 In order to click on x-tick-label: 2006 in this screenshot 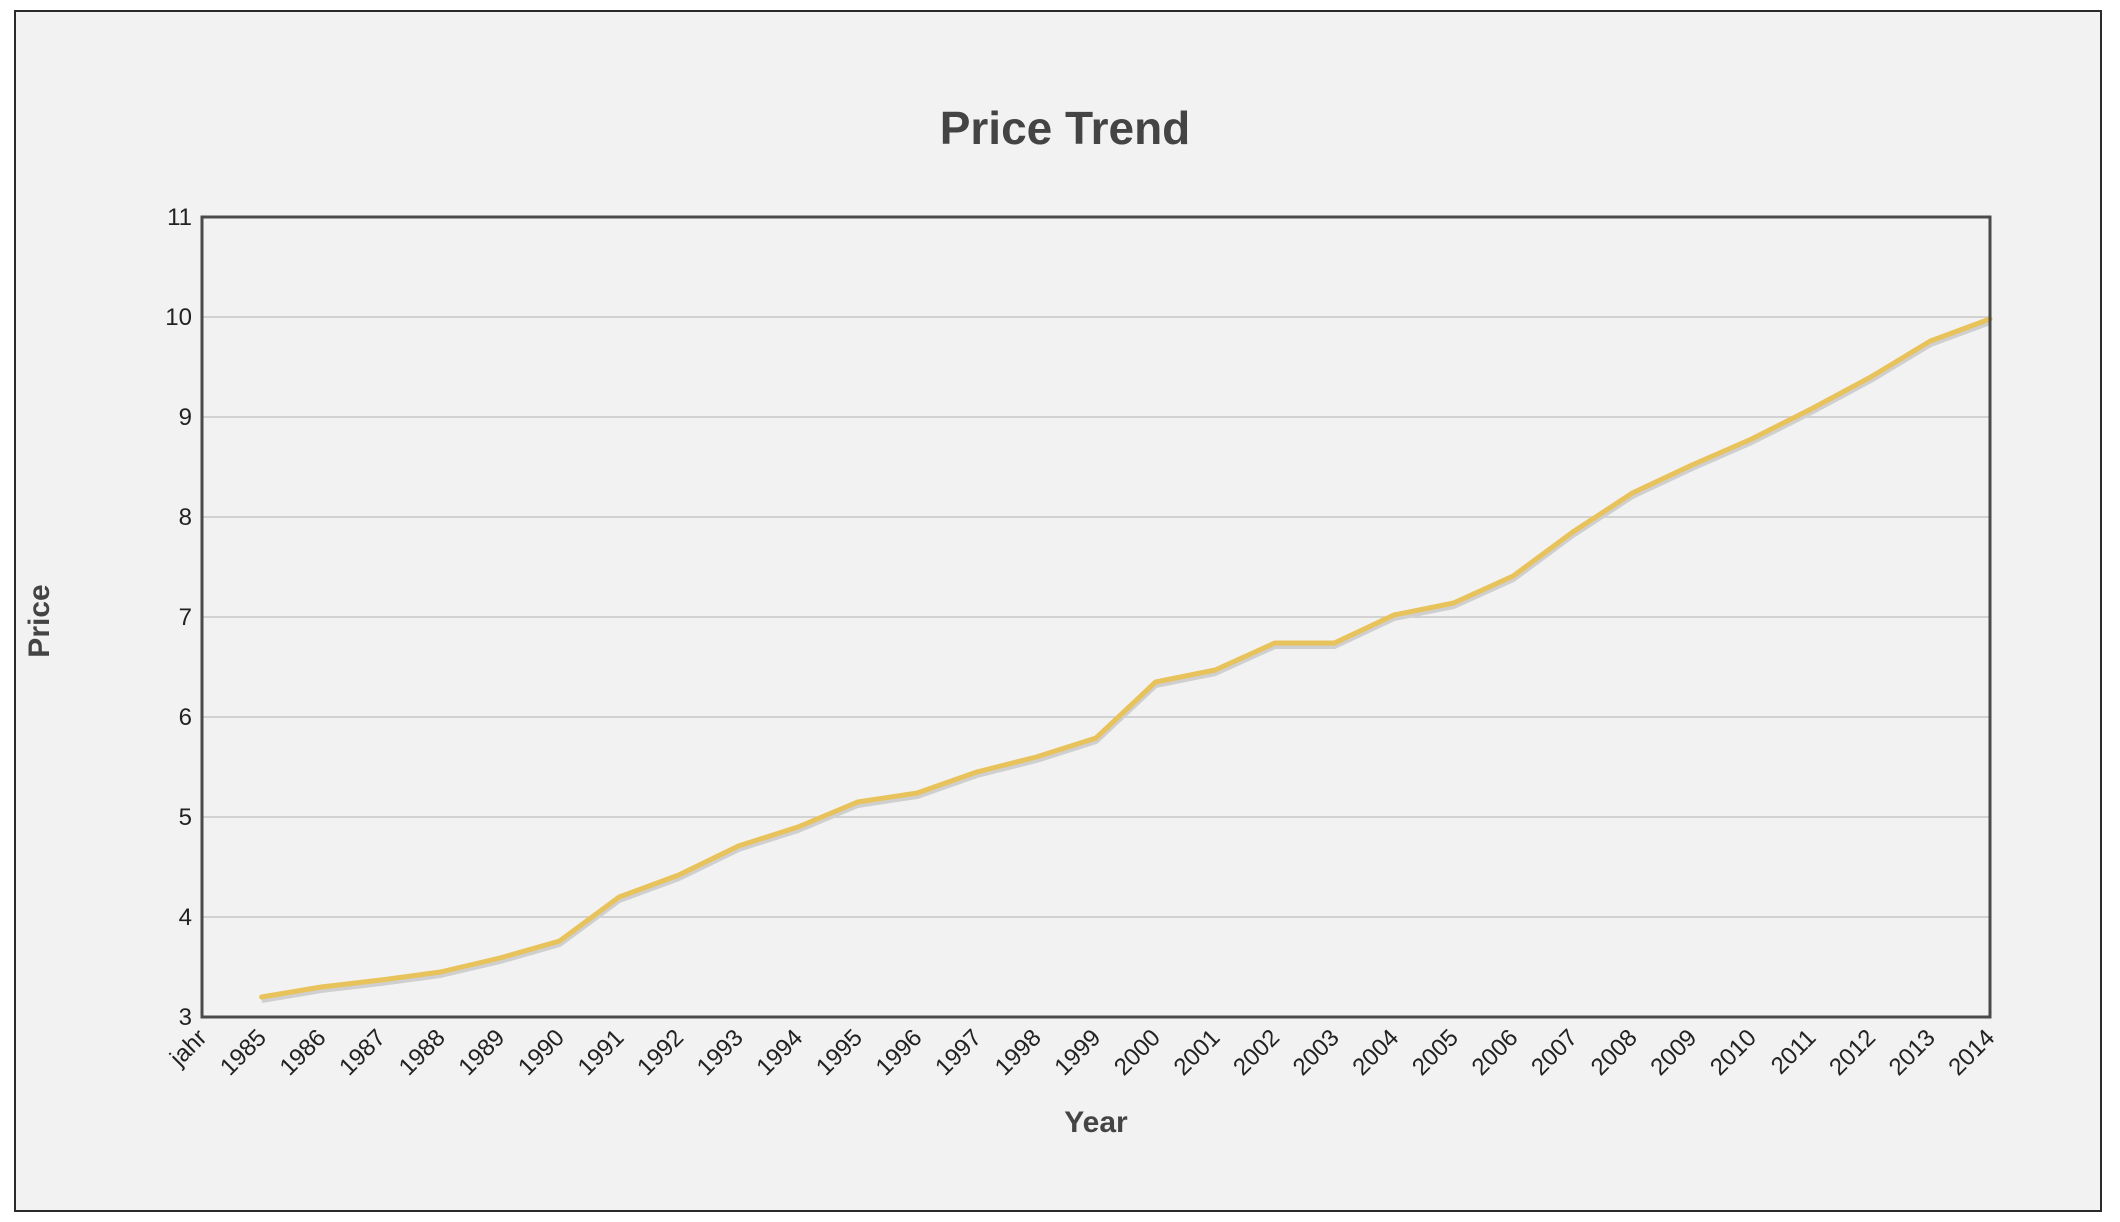, I will do `click(1495, 1052)`.